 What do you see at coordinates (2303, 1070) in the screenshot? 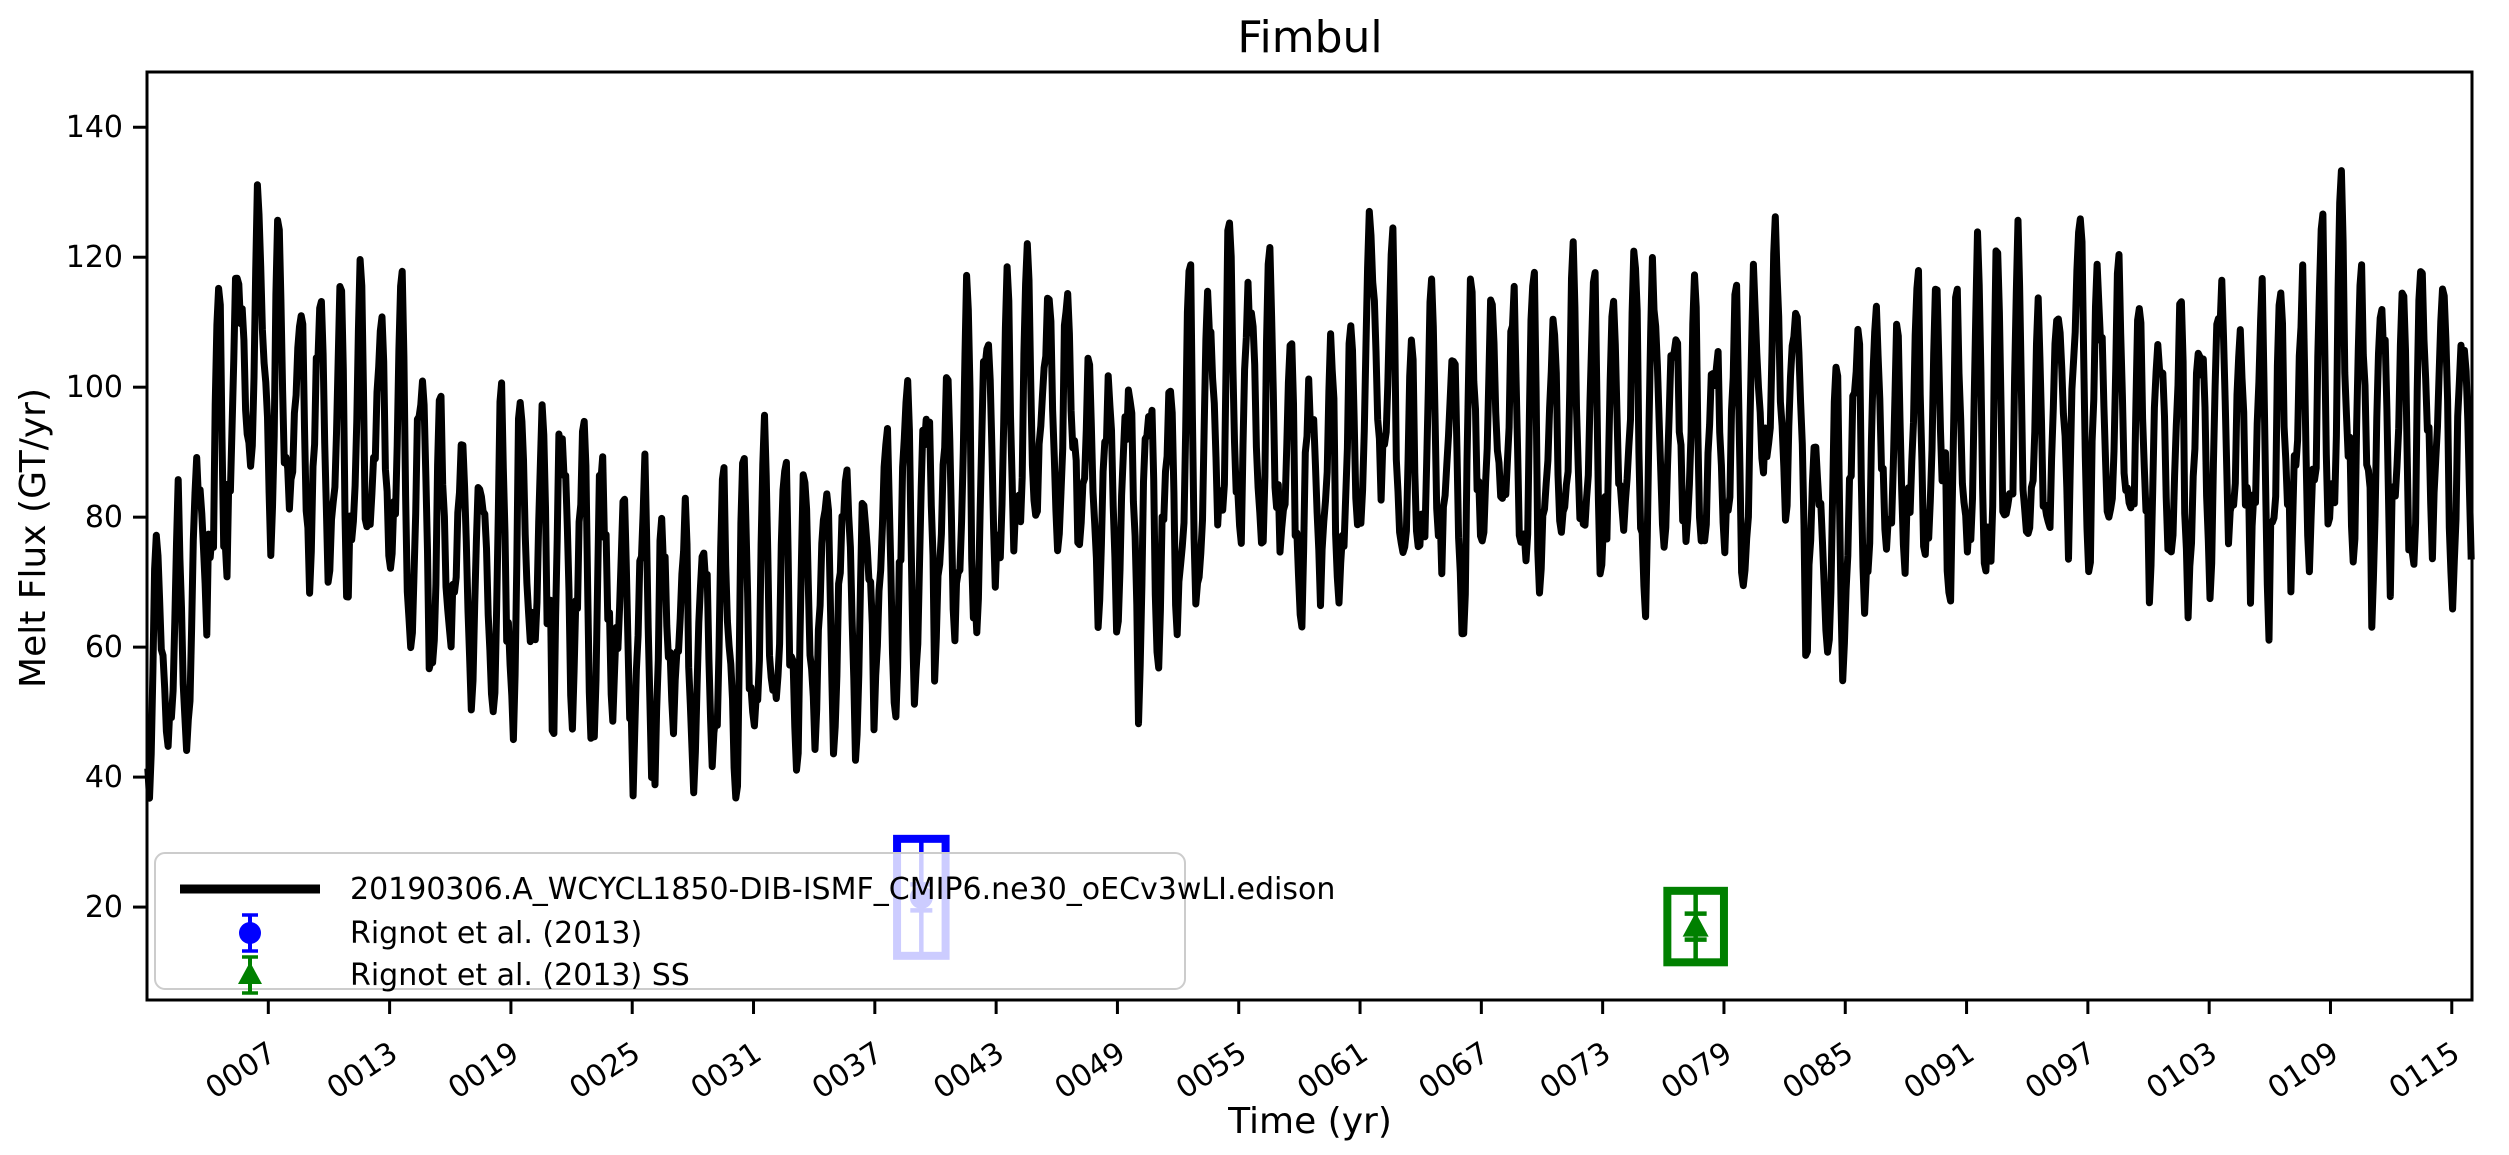
I see `x-tick-label: 0109` at bounding box center [2303, 1070].